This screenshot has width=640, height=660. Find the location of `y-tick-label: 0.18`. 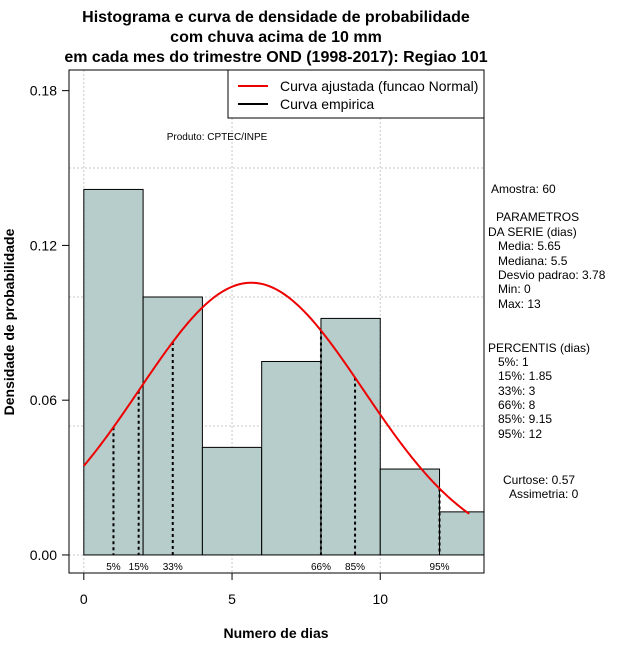

y-tick-label: 0.18 is located at coordinates (43, 91).